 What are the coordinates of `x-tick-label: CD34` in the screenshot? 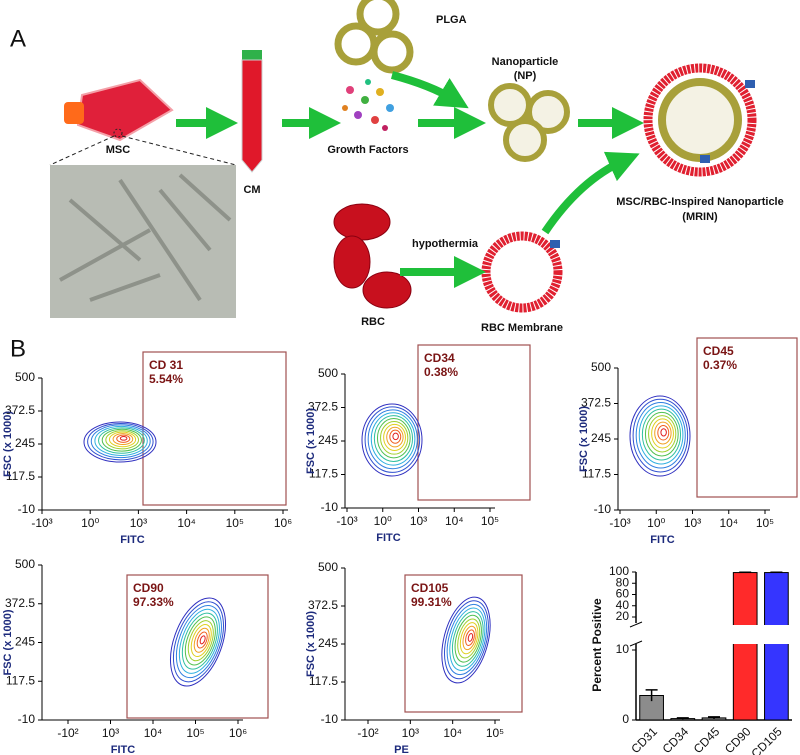 It's located at (676, 739).